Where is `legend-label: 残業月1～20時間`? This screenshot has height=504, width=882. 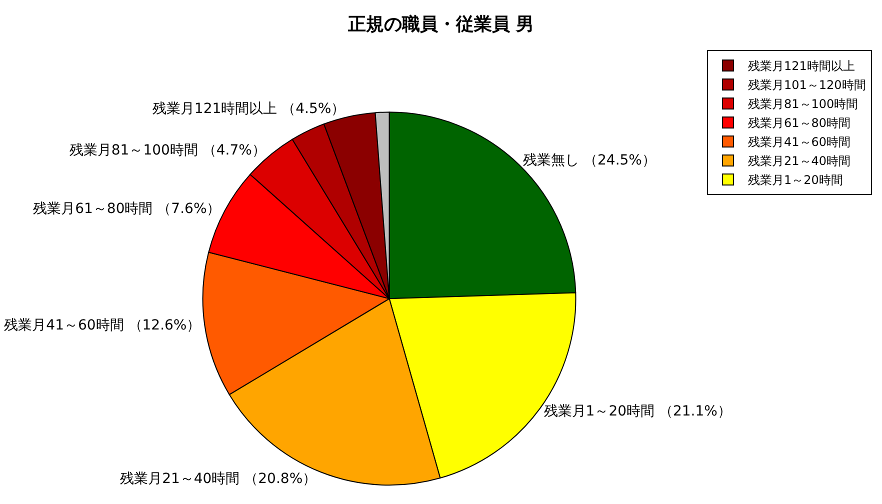
legend-label: 残業月1～20時間 is located at coordinates (795, 180).